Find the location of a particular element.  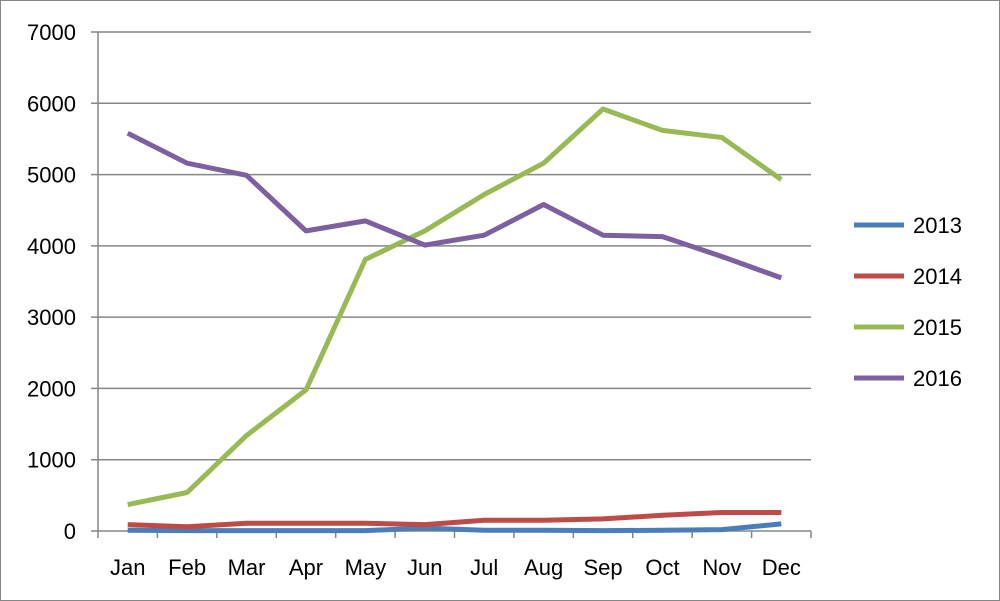

x-tick-labels: Jan Feb Mar Apr May Jun Jul Aug Sep Oct Nov Dec is located at coordinates (455, 567).